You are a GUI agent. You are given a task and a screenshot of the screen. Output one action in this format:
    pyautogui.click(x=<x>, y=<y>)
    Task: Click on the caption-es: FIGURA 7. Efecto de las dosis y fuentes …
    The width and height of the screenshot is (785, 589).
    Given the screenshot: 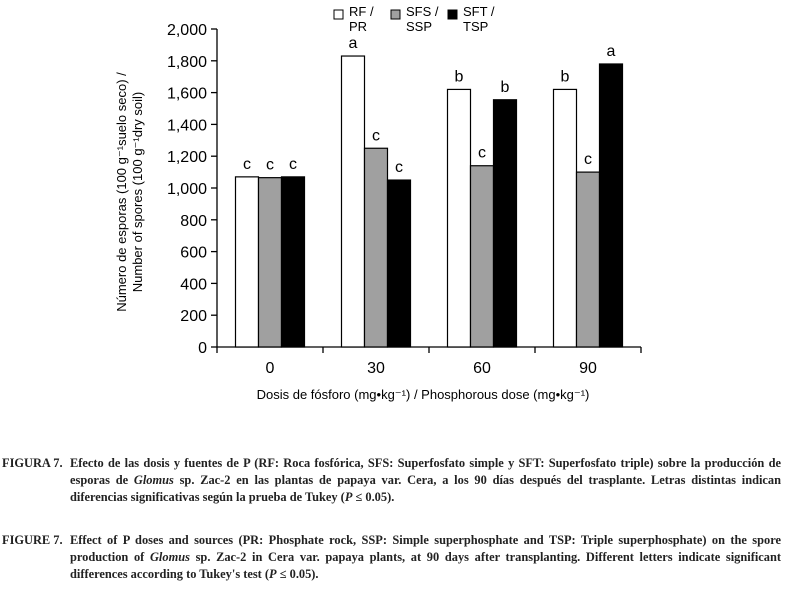 What is the action you would take?
    pyautogui.click(x=392, y=480)
    